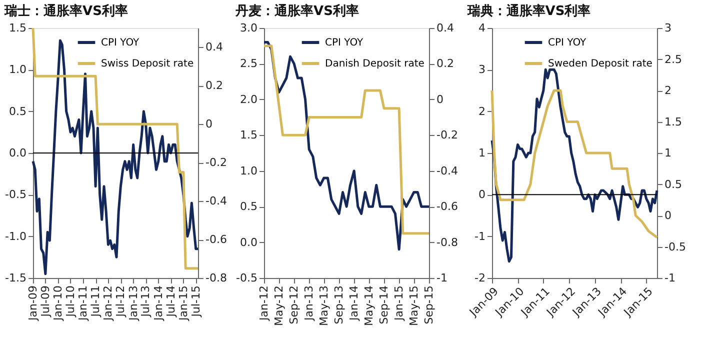 The height and width of the screenshot is (348, 728). Describe the element at coordinates (413, 306) in the screenshot. I see `x-tick-label: May-15` at that location.